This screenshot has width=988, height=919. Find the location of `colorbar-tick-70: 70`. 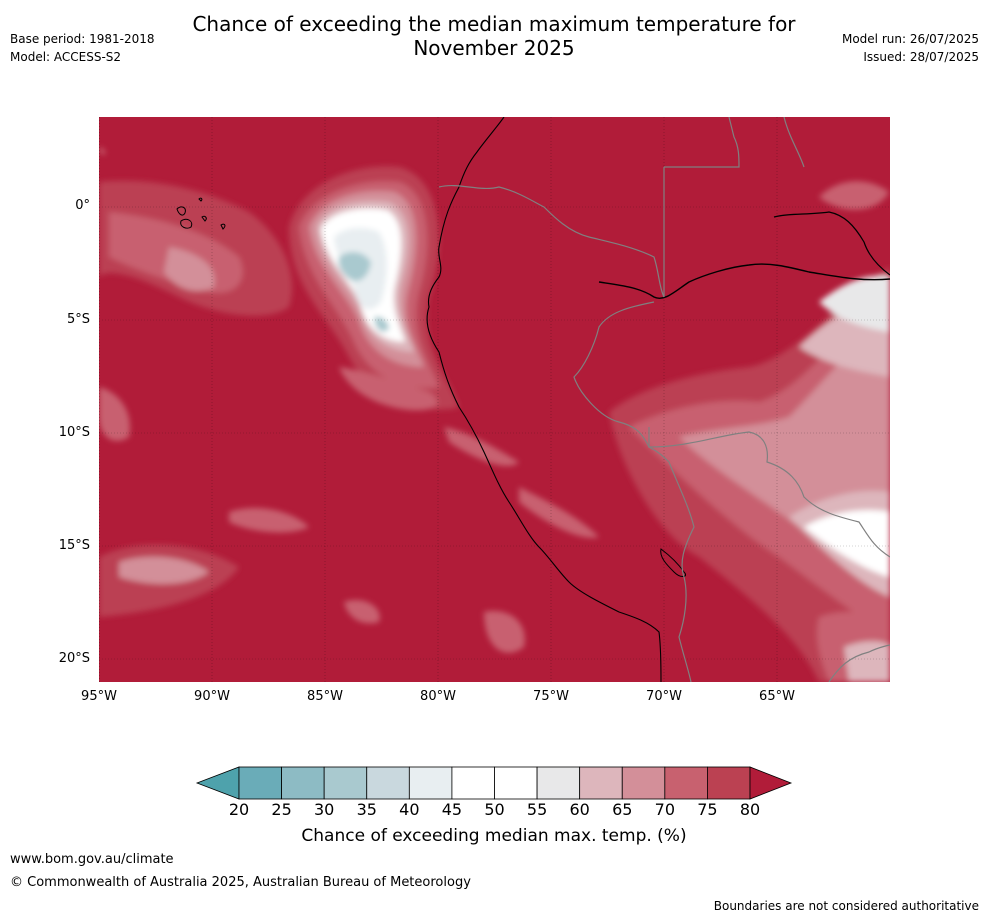

colorbar-tick-70: 70 is located at coordinates (664, 809).